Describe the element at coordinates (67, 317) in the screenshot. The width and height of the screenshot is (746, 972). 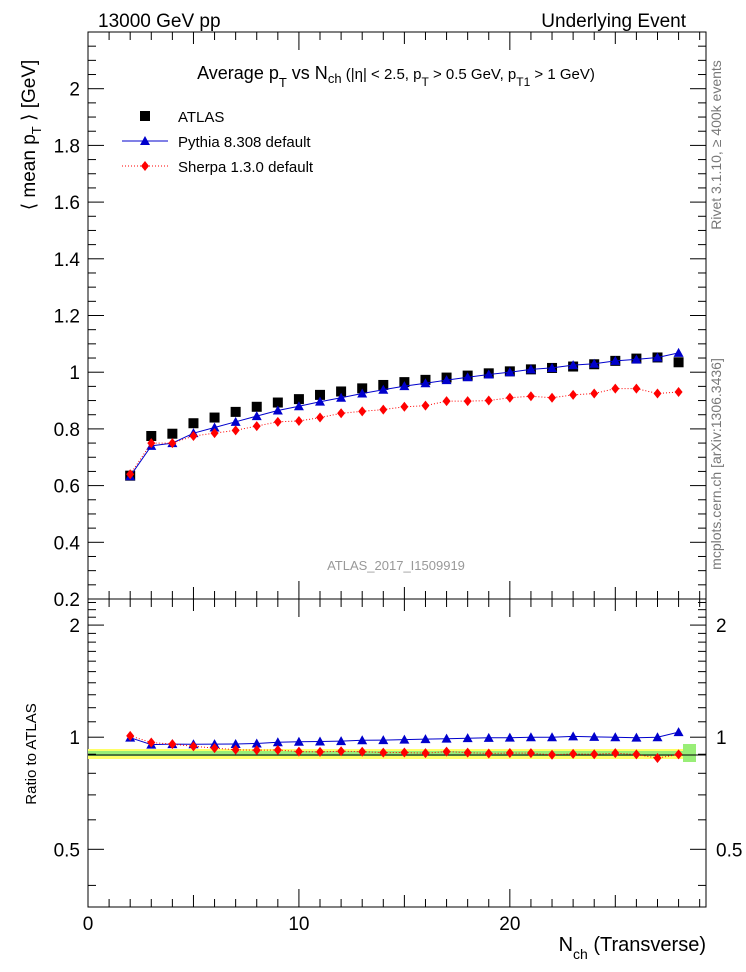
I see `y-tick-label: 1.2` at that location.